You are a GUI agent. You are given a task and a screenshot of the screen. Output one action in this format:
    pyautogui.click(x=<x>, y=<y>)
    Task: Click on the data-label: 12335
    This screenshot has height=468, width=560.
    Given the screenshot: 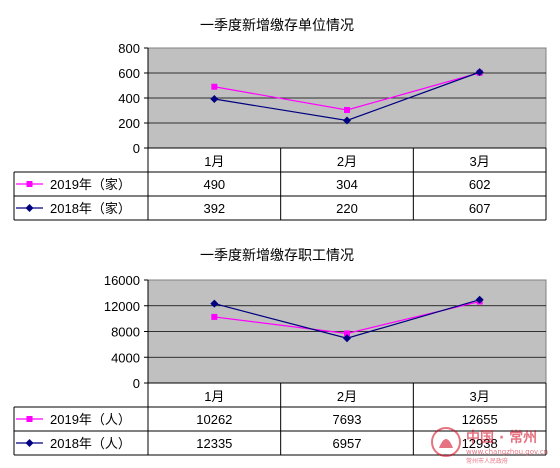 What is the action you would take?
    pyautogui.click(x=214, y=443)
    